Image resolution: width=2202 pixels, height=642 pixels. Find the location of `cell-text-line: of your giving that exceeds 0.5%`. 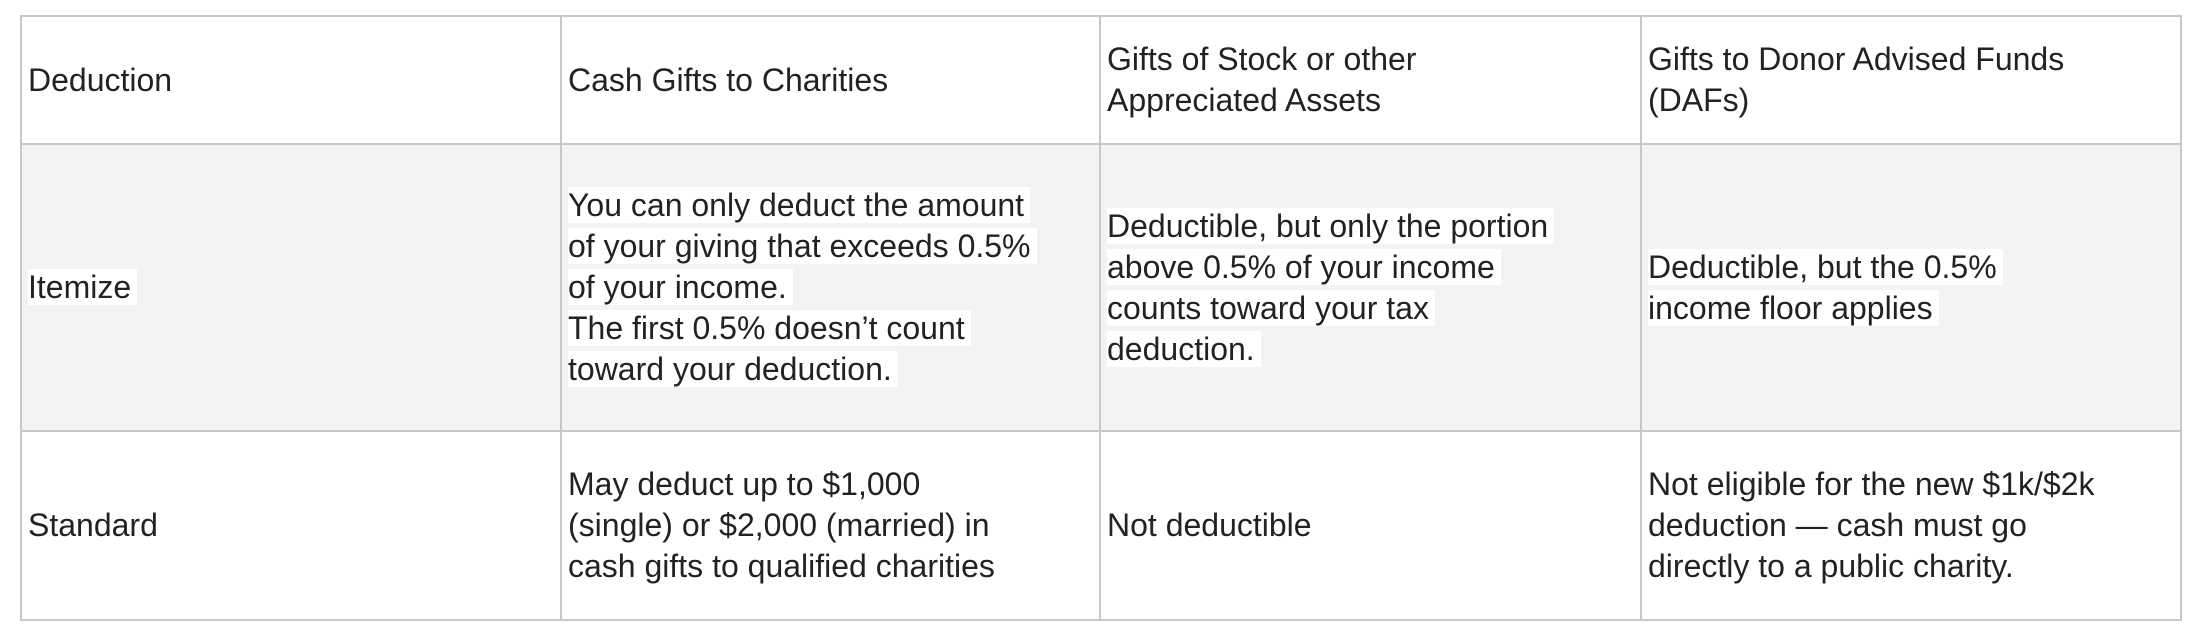

cell-text-line: of your giving that exceeds 0.5% is located at coordinates (802, 246).